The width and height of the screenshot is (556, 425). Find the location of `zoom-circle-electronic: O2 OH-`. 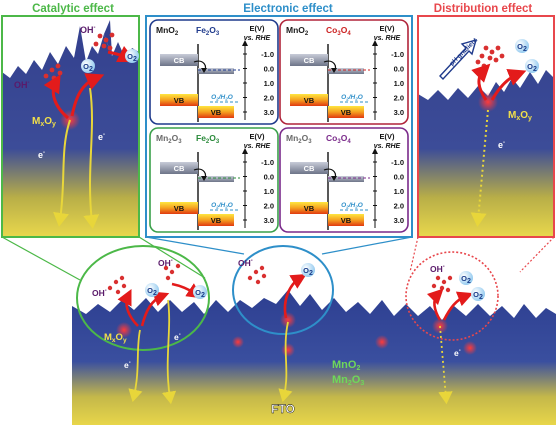

zoom-circle-electronic: O2 OH- is located at coordinates (283, 324).